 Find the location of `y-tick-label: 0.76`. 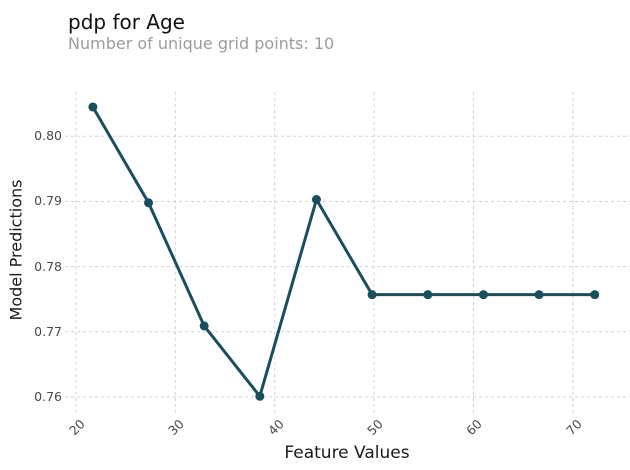

y-tick-label: 0.76 is located at coordinates (48, 396).